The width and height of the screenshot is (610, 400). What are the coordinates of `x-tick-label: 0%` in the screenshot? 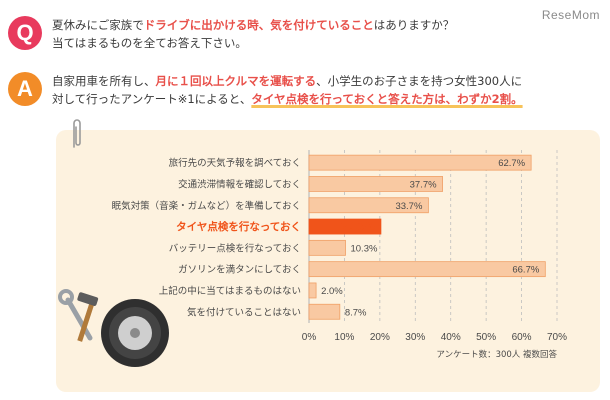 It's located at (309, 337).